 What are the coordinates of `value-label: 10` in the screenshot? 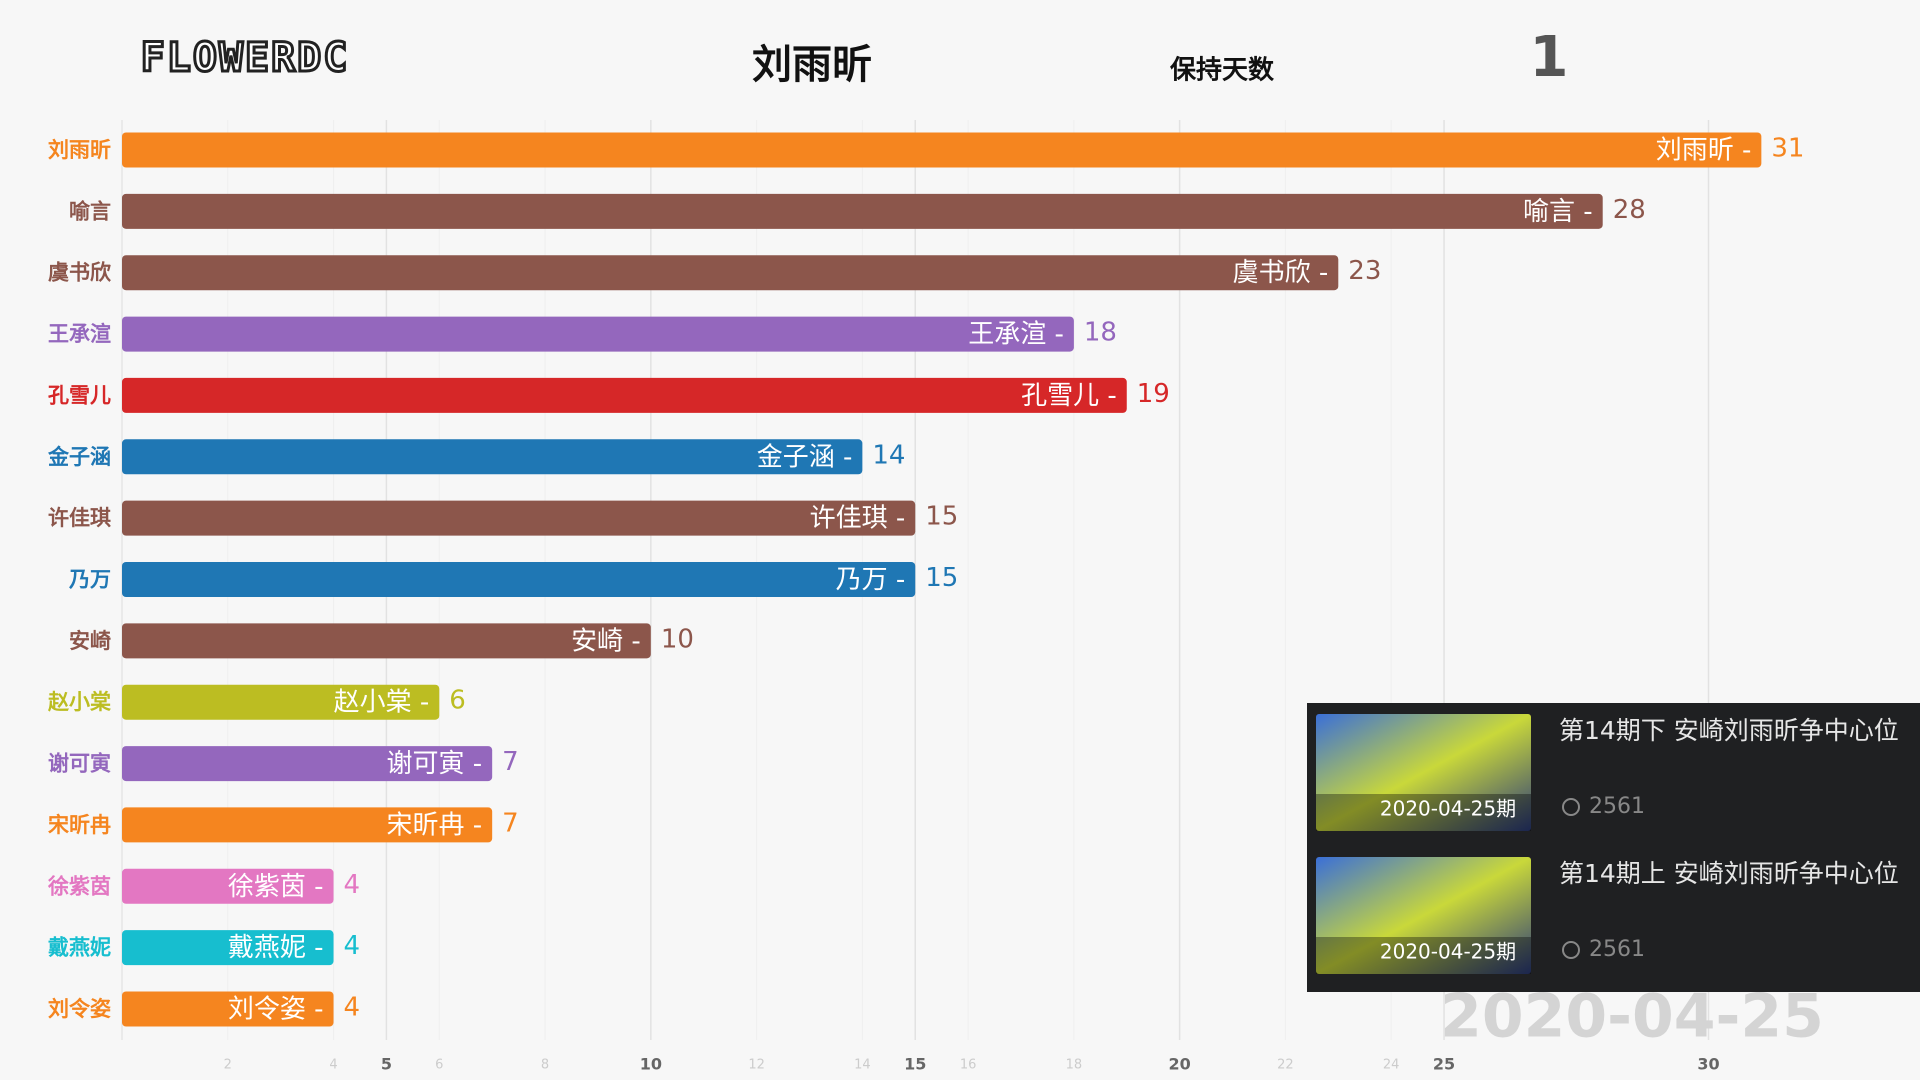 It's located at (677, 639).